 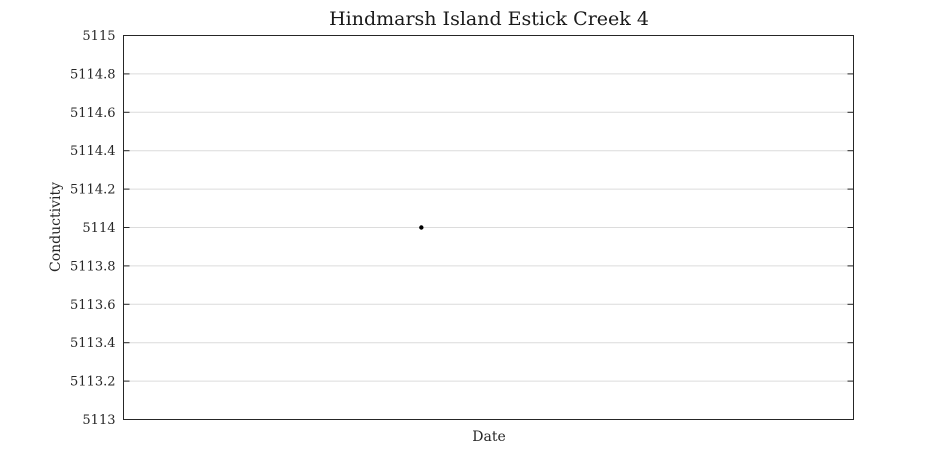 I want to click on y-tick-label: 5113.4, so click(x=93, y=343).